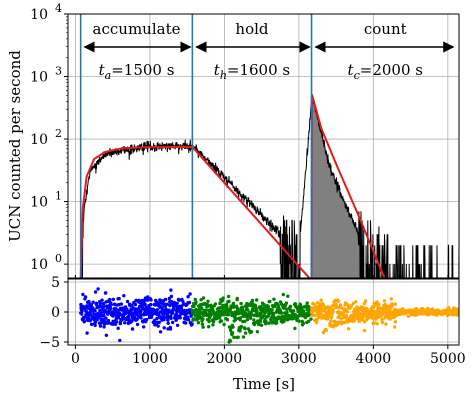  Describe the element at coordinates (353, 186) in the screenshot. I see `count-fill-layer` at that location.